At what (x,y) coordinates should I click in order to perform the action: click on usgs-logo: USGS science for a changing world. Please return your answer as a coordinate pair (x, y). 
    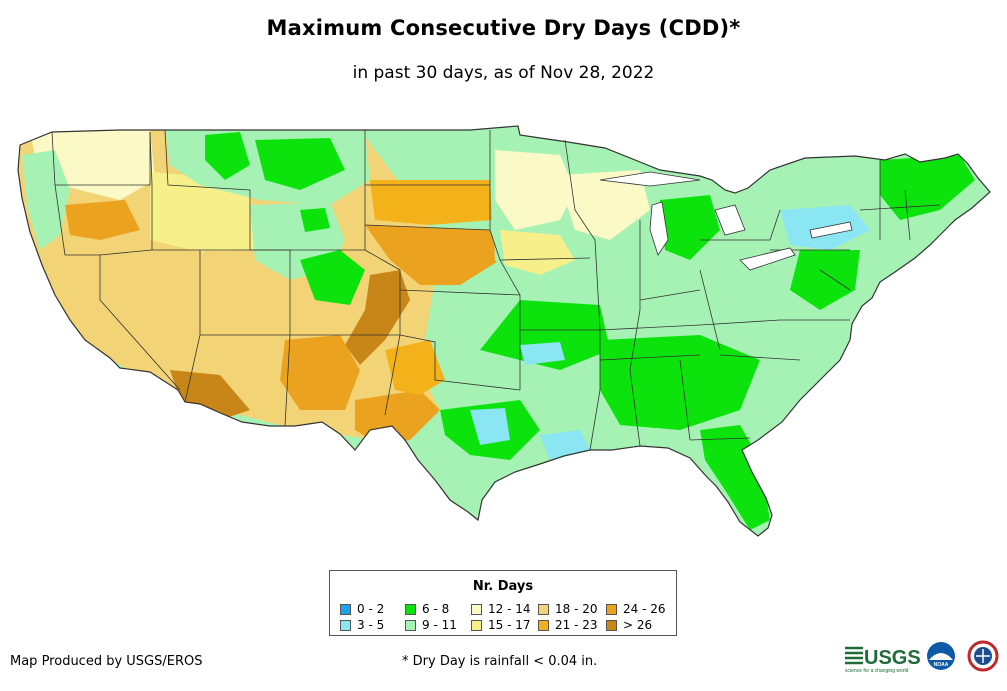
    Looking at the image, I should click on (883, 660).